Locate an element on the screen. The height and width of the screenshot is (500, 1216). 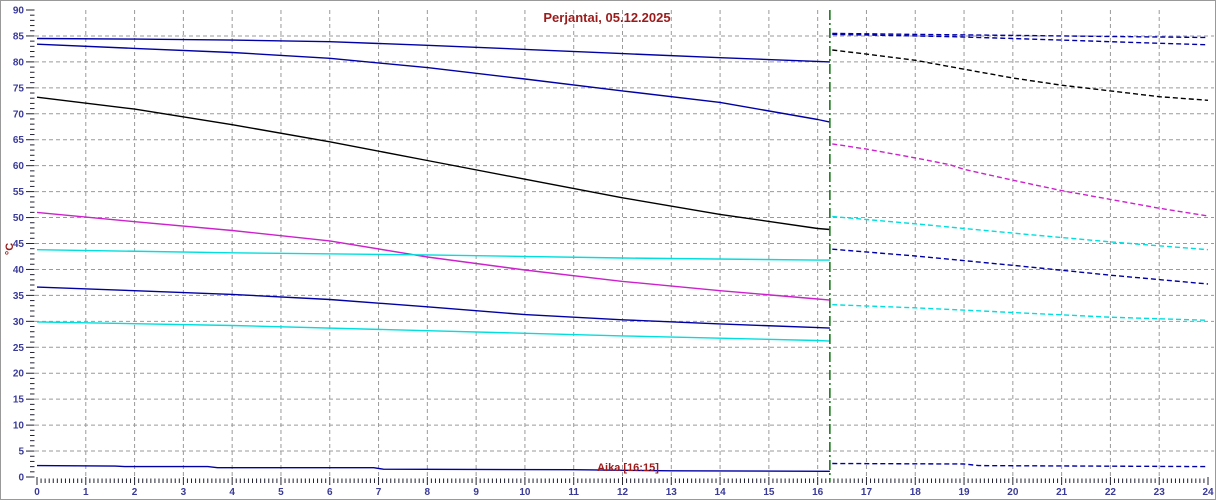
x-tick-label: 18 is located at coordinates (916, 492).